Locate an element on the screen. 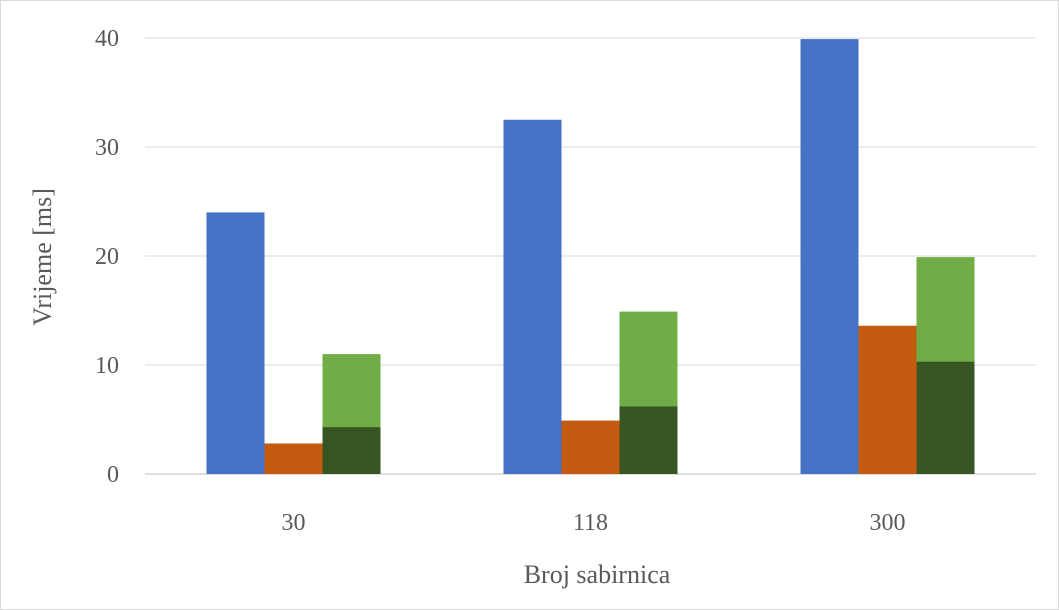 The height and width of the screenshot is (610, 1059). y-axis-title: Vrijeme [ms] is located at coordinates (42, 257).